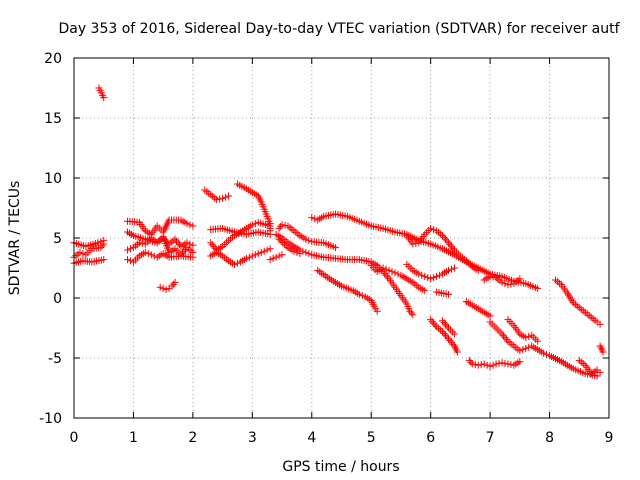 Image resolution: width=640 pixels, height=480 pixels. Describe the element at coordinates (371, 438) in the screenshot. I see `x-tick-label: 5` at that location.